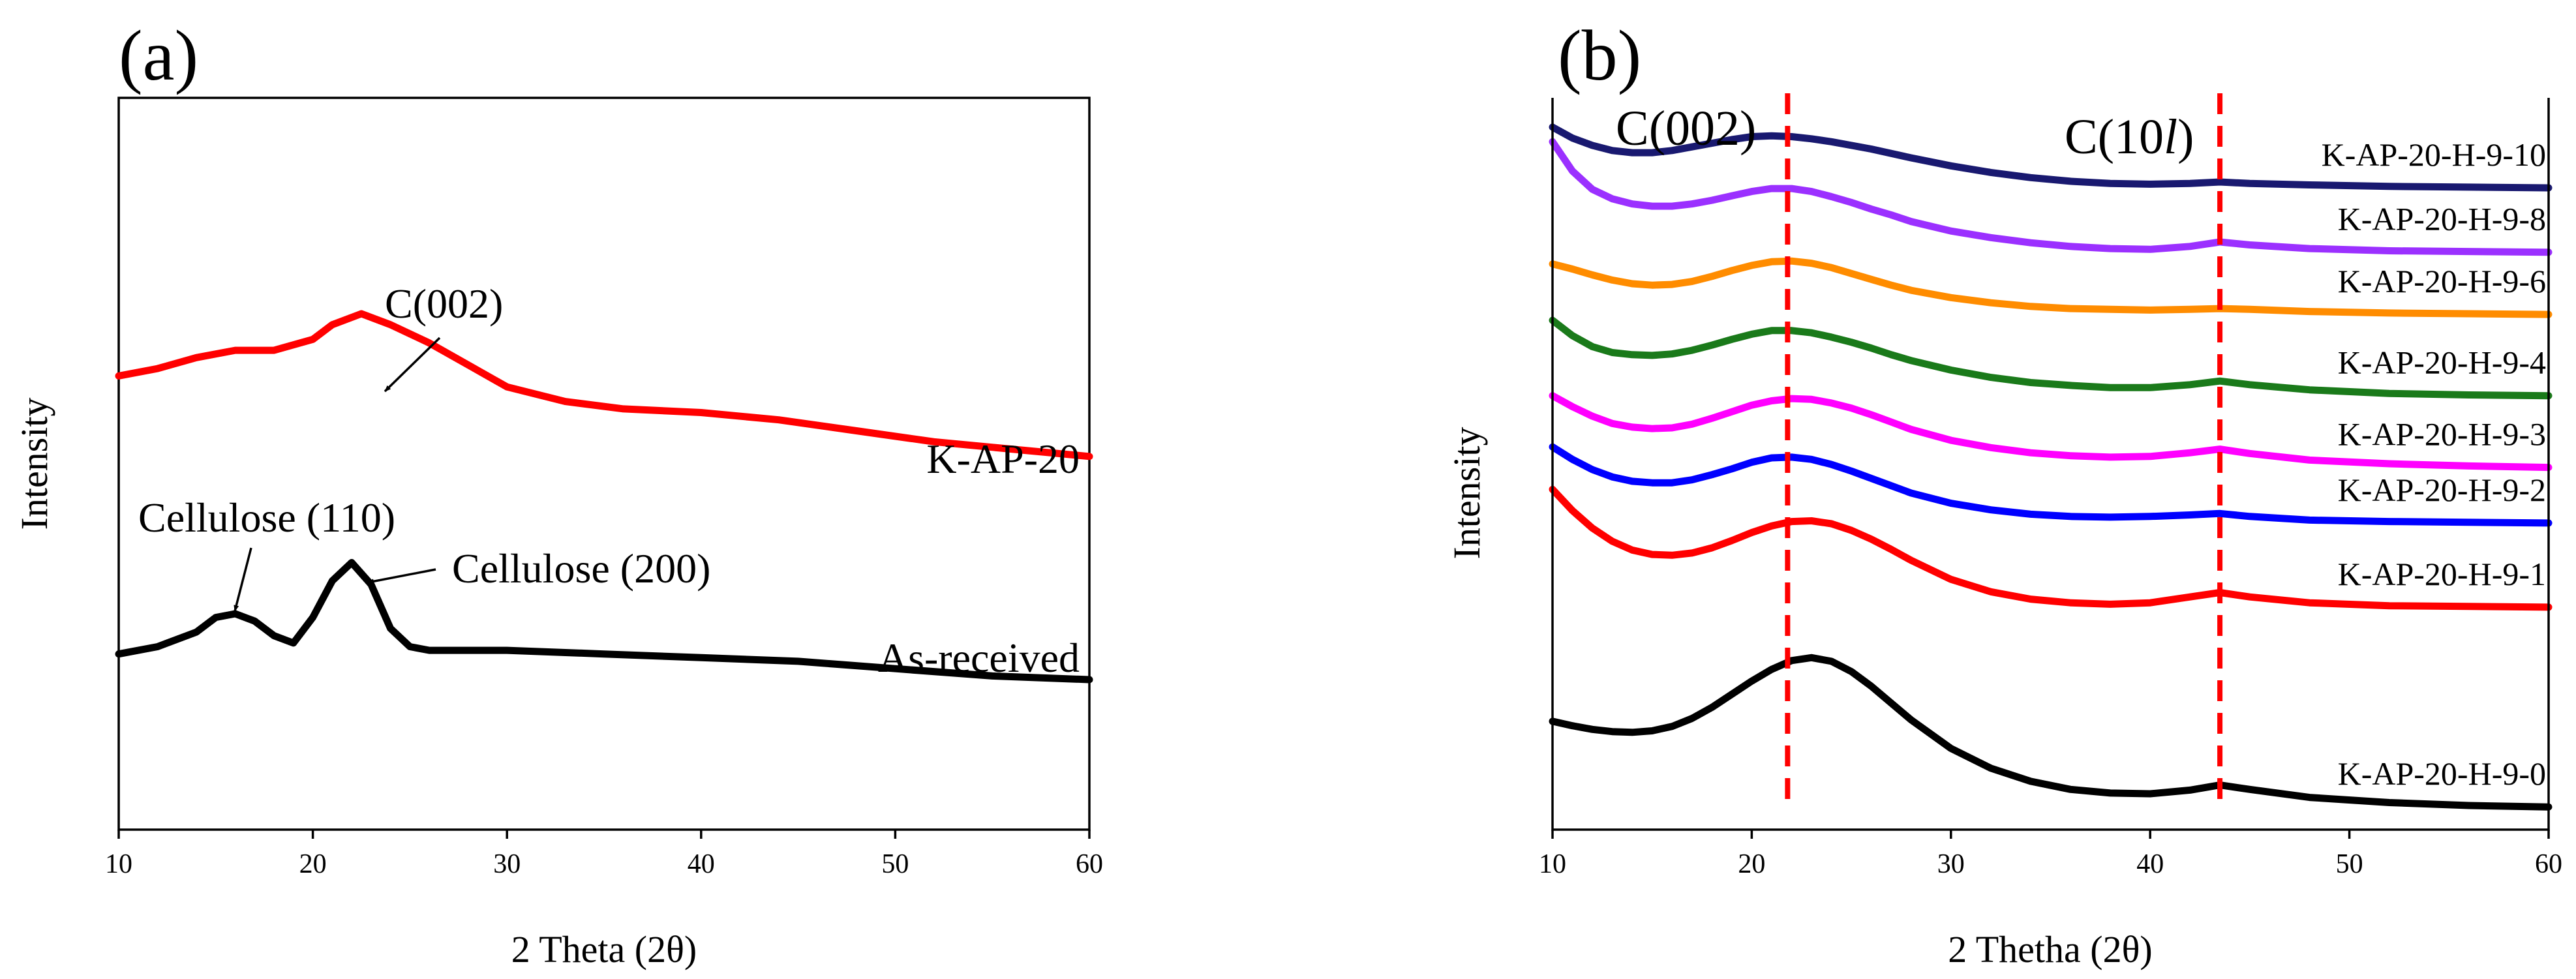 Image resolution: width=2576 pixels, height=979 pixels. I want to click on label-k-ap-20-h-9-3: K-AP-20-H-9-3, so click(2442, 434).